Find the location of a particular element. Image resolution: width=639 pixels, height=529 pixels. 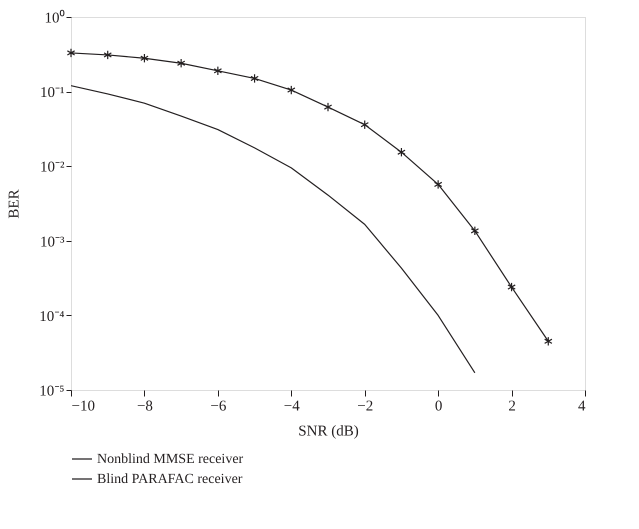

y-tick-label: 10⁰ is located at coordinates (54, 18).